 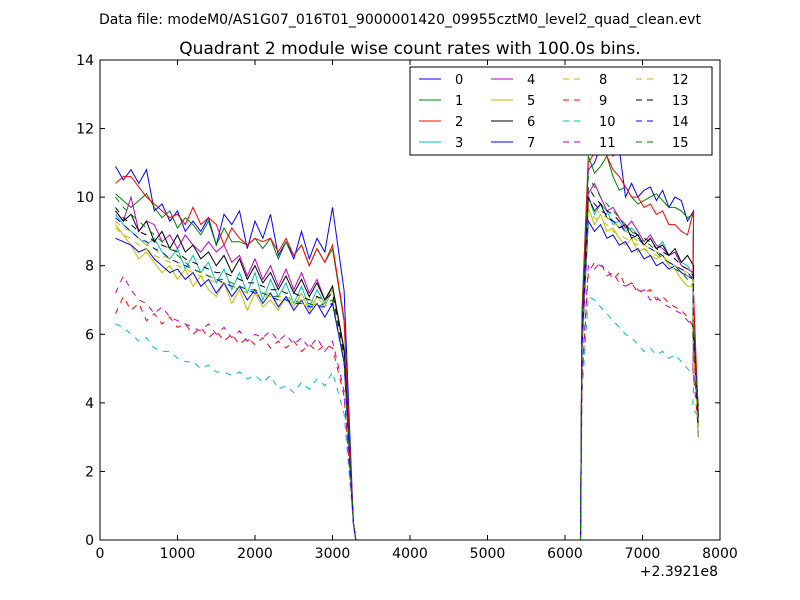 What do you see at coordinates (89, 541) in the screenshot?
I see `y-tick-label: 0` at bounding box center [89, 541].